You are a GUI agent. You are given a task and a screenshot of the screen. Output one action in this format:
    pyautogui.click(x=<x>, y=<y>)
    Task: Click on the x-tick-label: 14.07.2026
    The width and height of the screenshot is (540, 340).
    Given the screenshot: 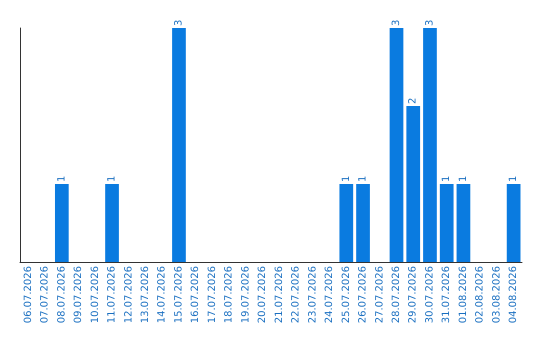 What is the action you would take?
    pyautogui.click(x=162, y=295)
    